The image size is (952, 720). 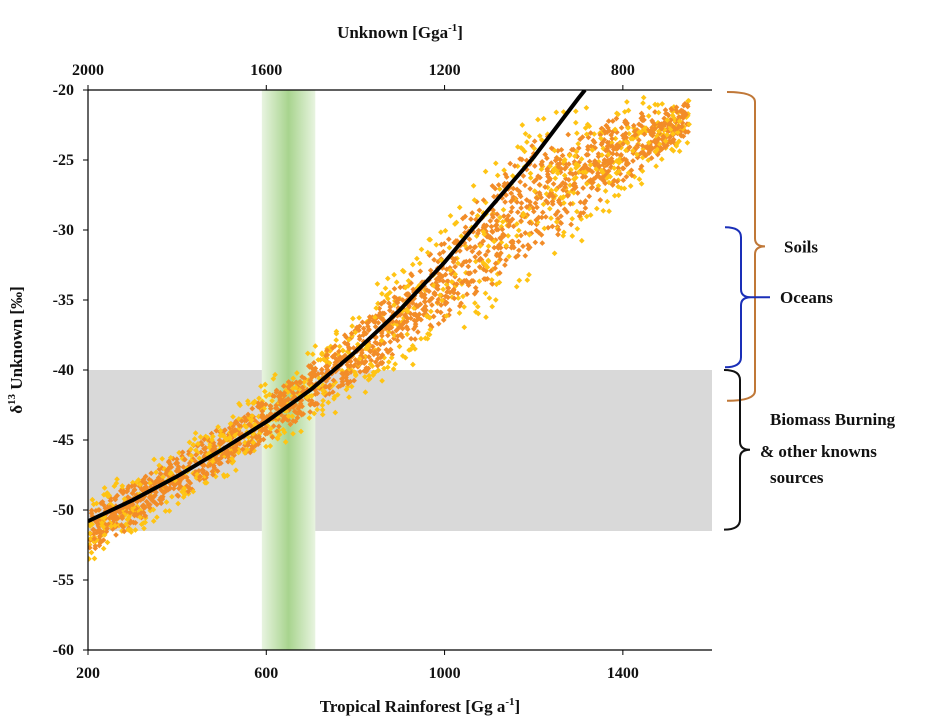 What do you see at coordinates (746, 246) in the screenshot?
I see `soils-bracket` at bounding box center [746, 246].